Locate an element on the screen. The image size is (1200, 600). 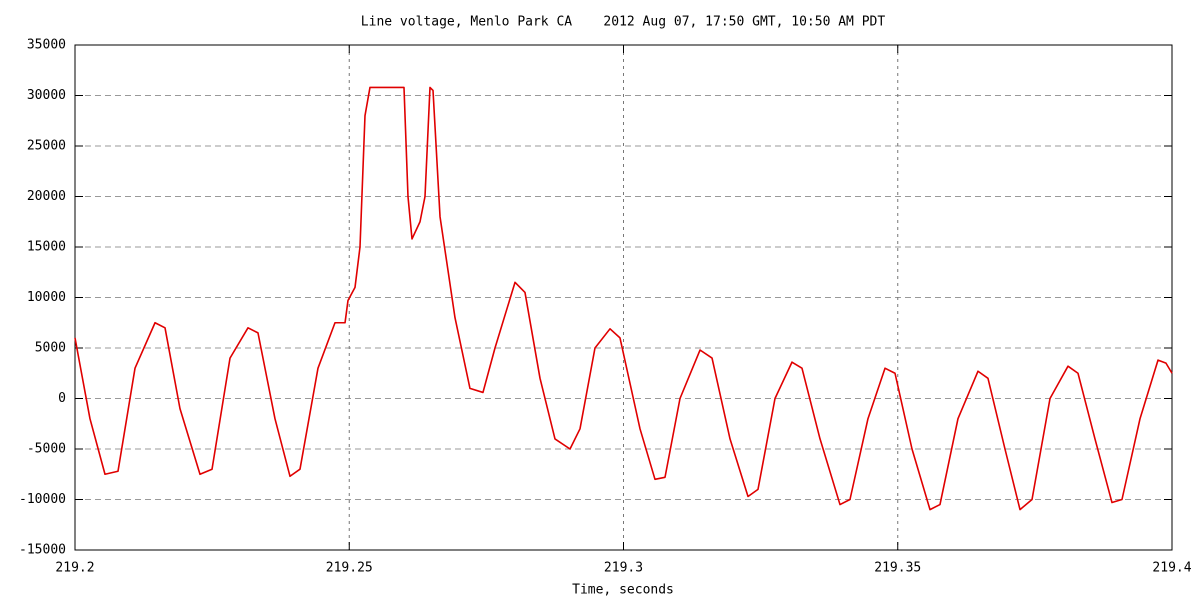
x-tick-label: 219.4 is located at coordinates (1171, 568).